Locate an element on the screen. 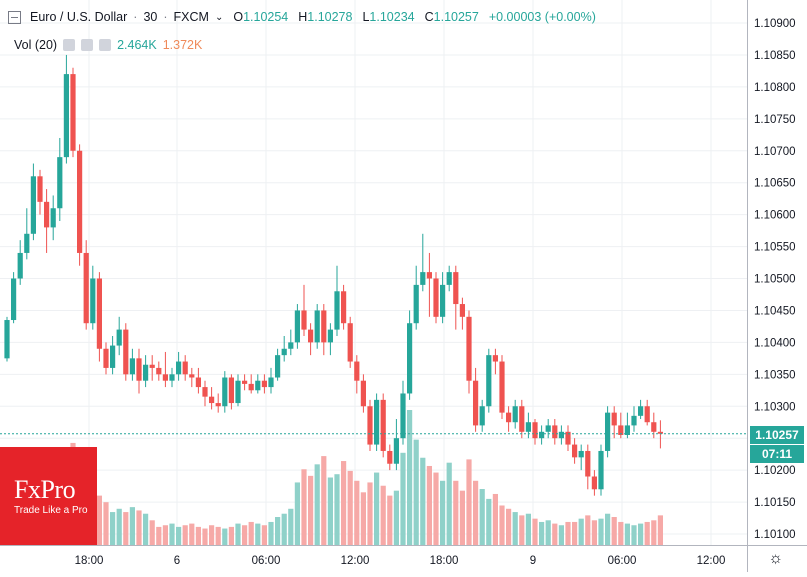 The image size is (807, 577). close-value: C1.10257 is located at coordinates (451, 17).